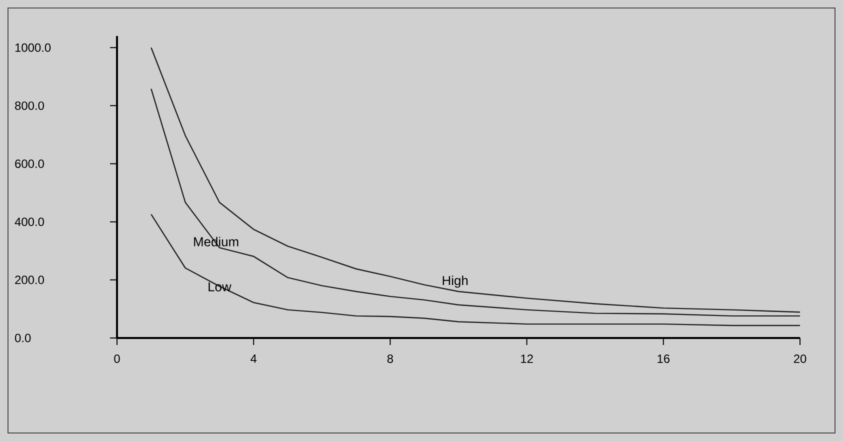 The height and width of the screenshot is (441, 843). What do you see at coordinates (29, 105) in the screenshot?
I see `y-tick-label: 800.0` at bounding box center [29, 105].